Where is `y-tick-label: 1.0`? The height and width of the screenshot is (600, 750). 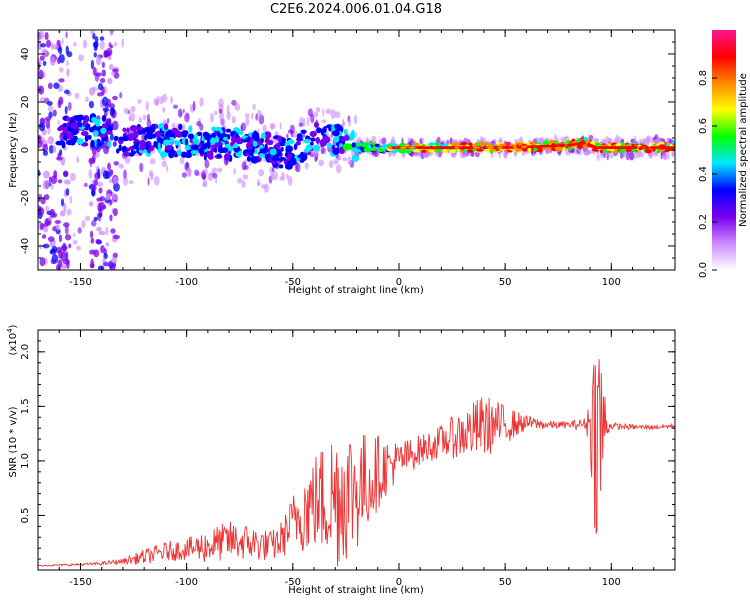 y-tick-label: 1.0 is located at coordinates (25, 461).